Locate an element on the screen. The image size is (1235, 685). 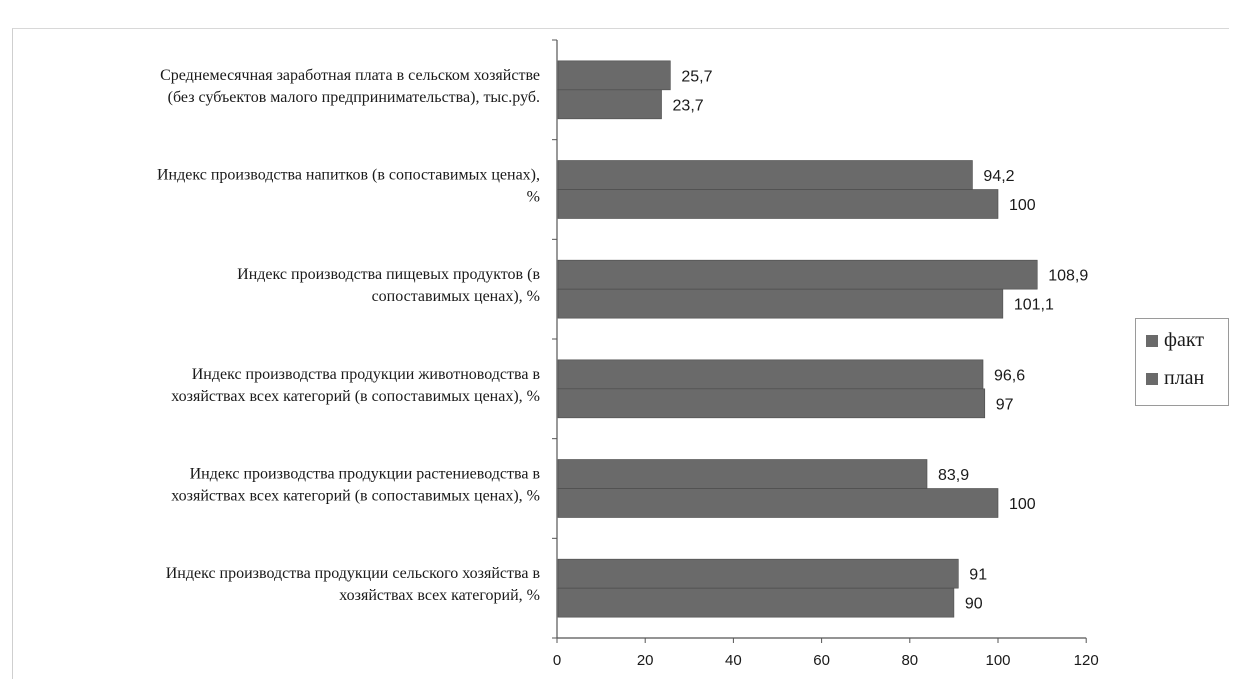
x-tick-label: 100 is located at coordinates (997, 660).